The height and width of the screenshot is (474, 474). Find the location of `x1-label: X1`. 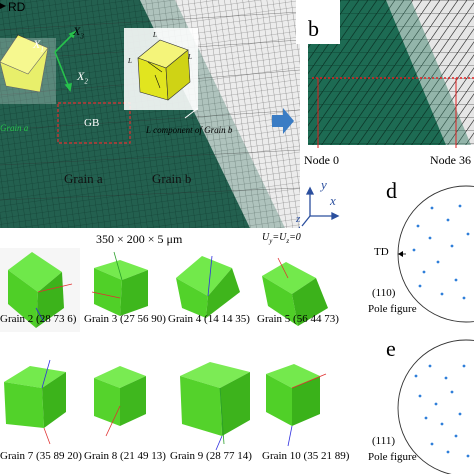

x1-label: X1 is located at coordinates (38, 45).